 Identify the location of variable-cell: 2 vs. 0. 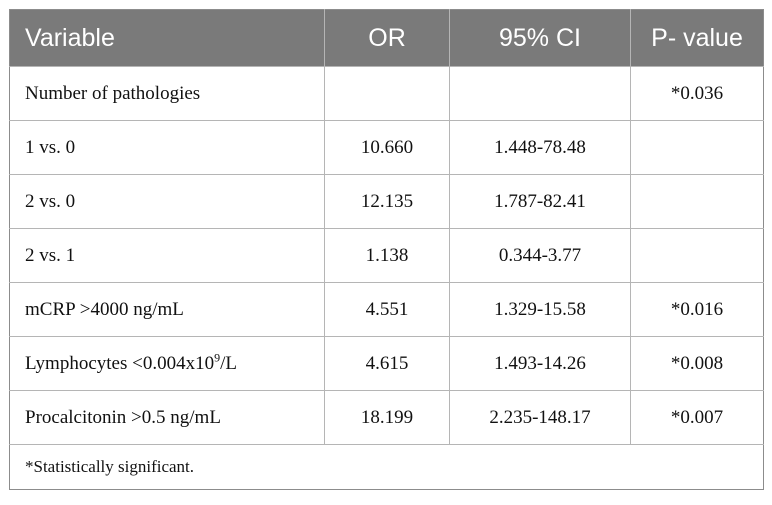
(167, 201).